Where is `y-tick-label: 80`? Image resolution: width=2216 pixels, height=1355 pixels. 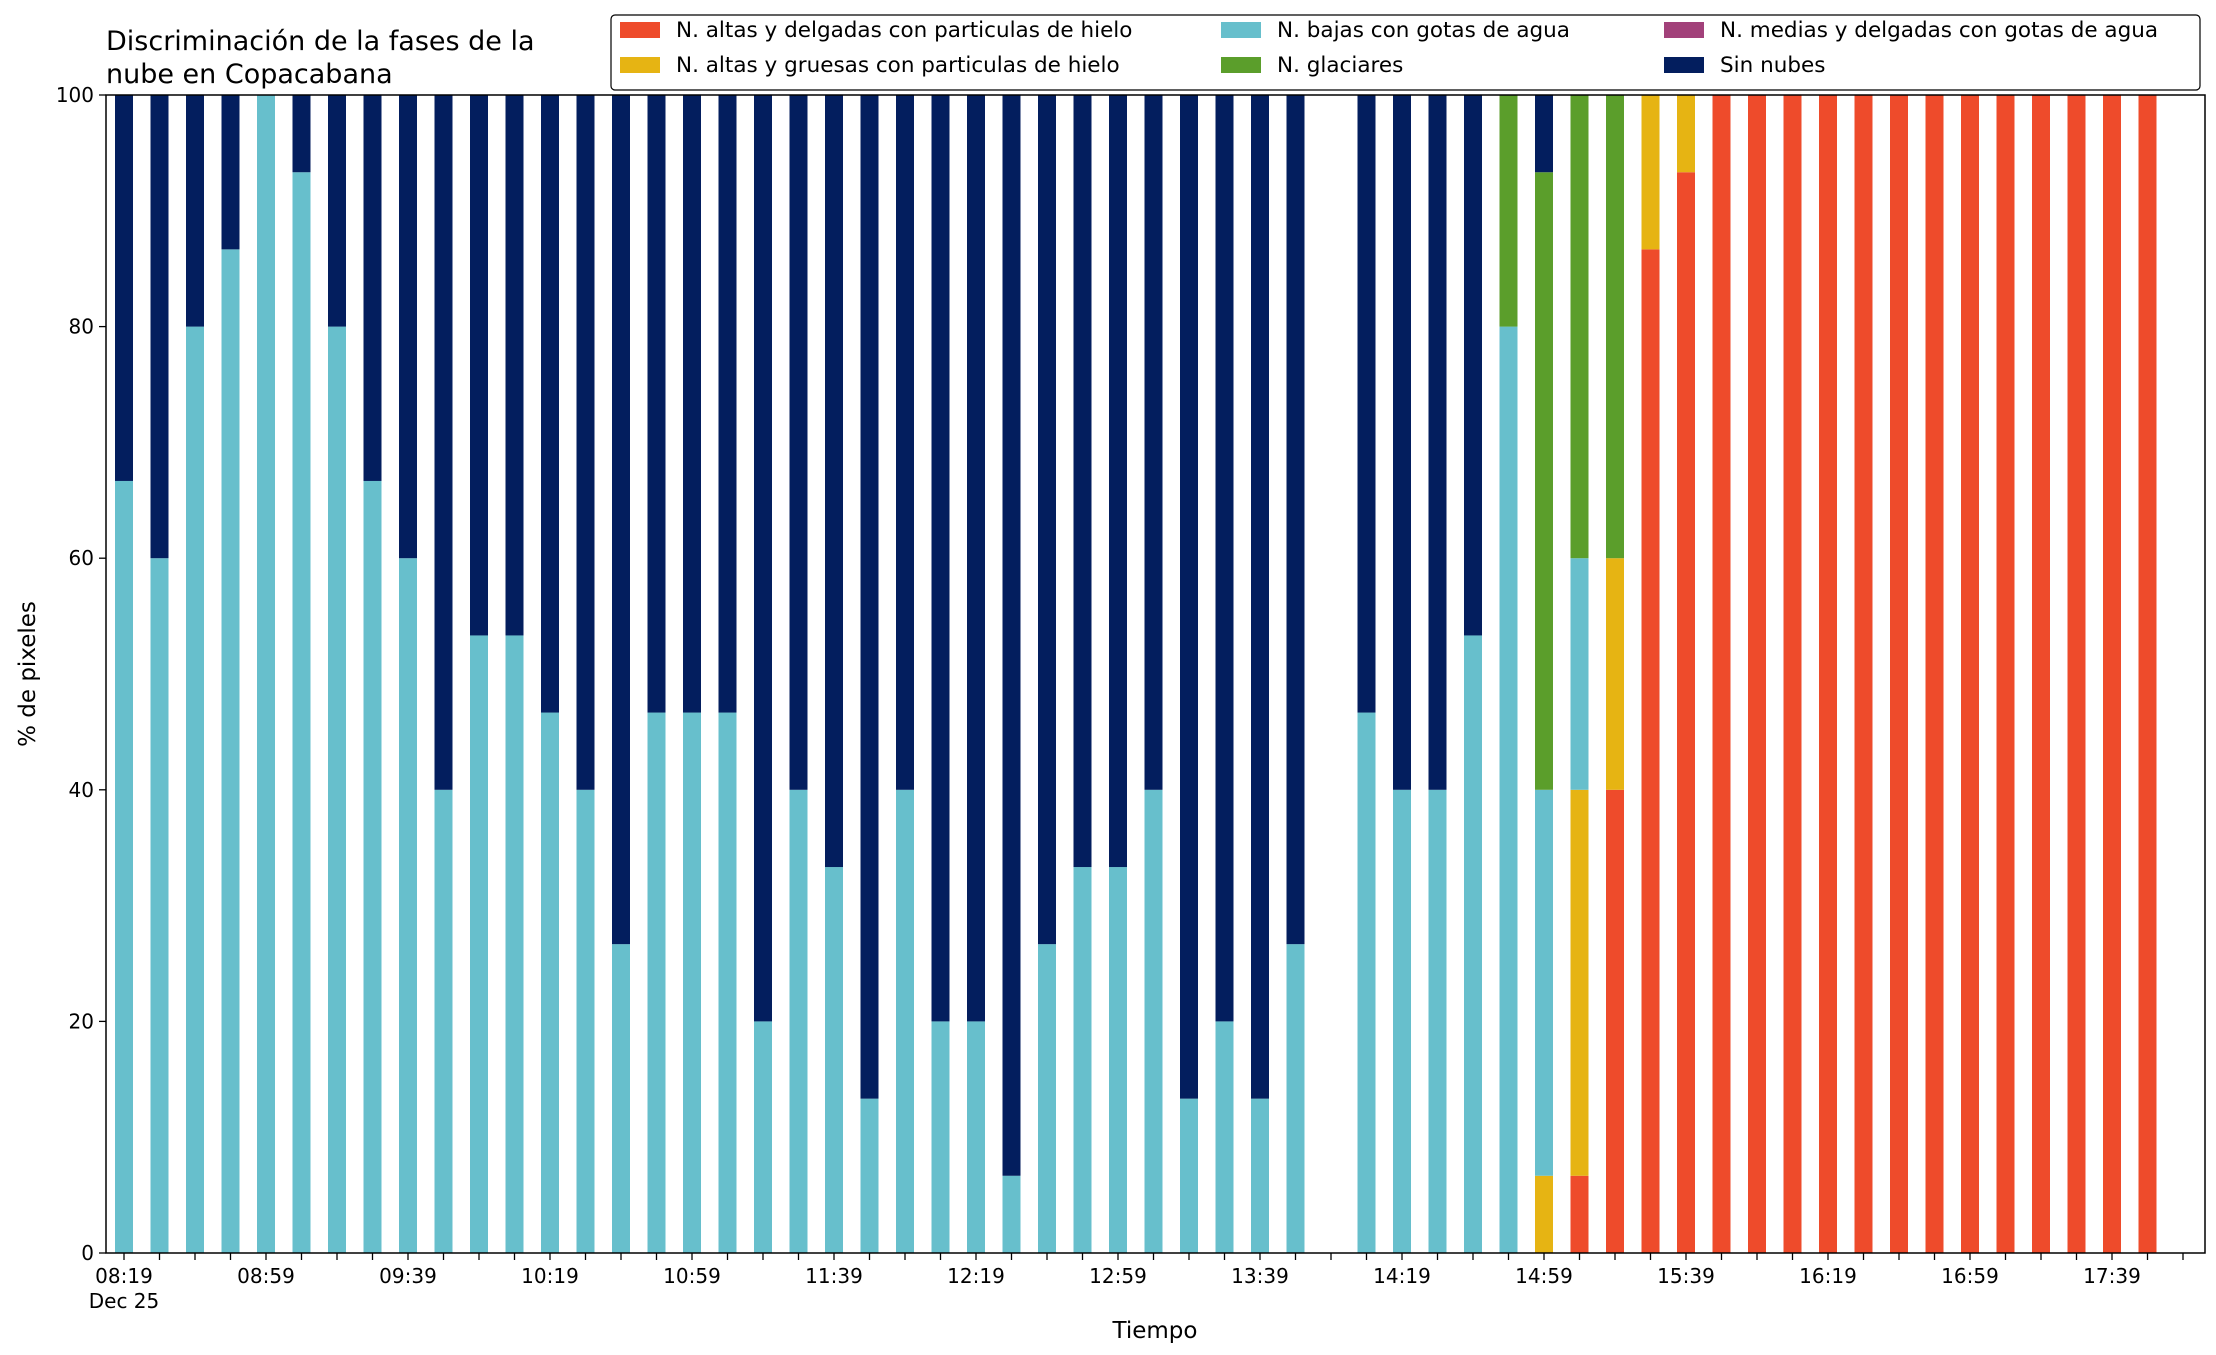
y-tick-label: 80 is located at coordinates (81, 327).